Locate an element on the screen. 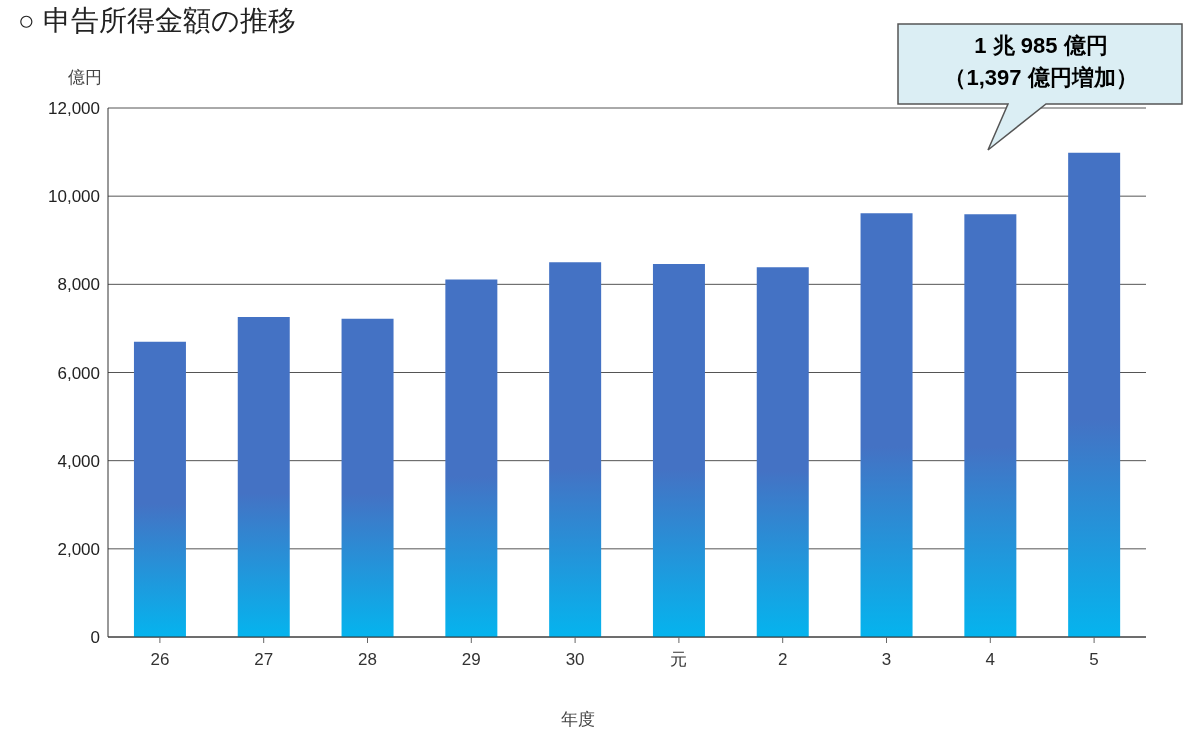  x-tick-label: 29 is located at coordinates (471, 660).